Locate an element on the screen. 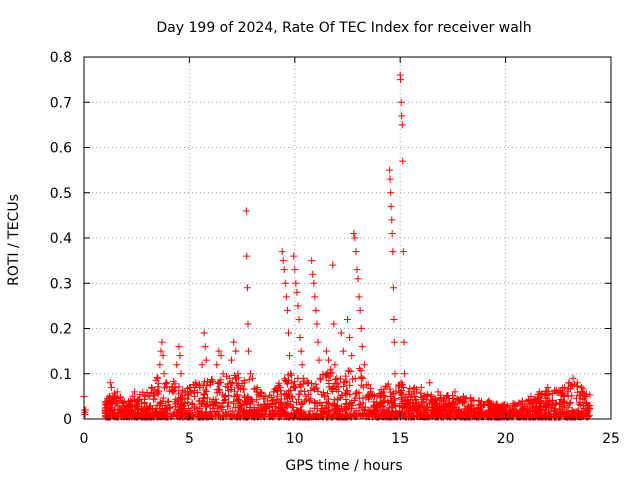 The image size is (640, 480). y-tick-label: 0.7 is located at coordinates (61, 103).